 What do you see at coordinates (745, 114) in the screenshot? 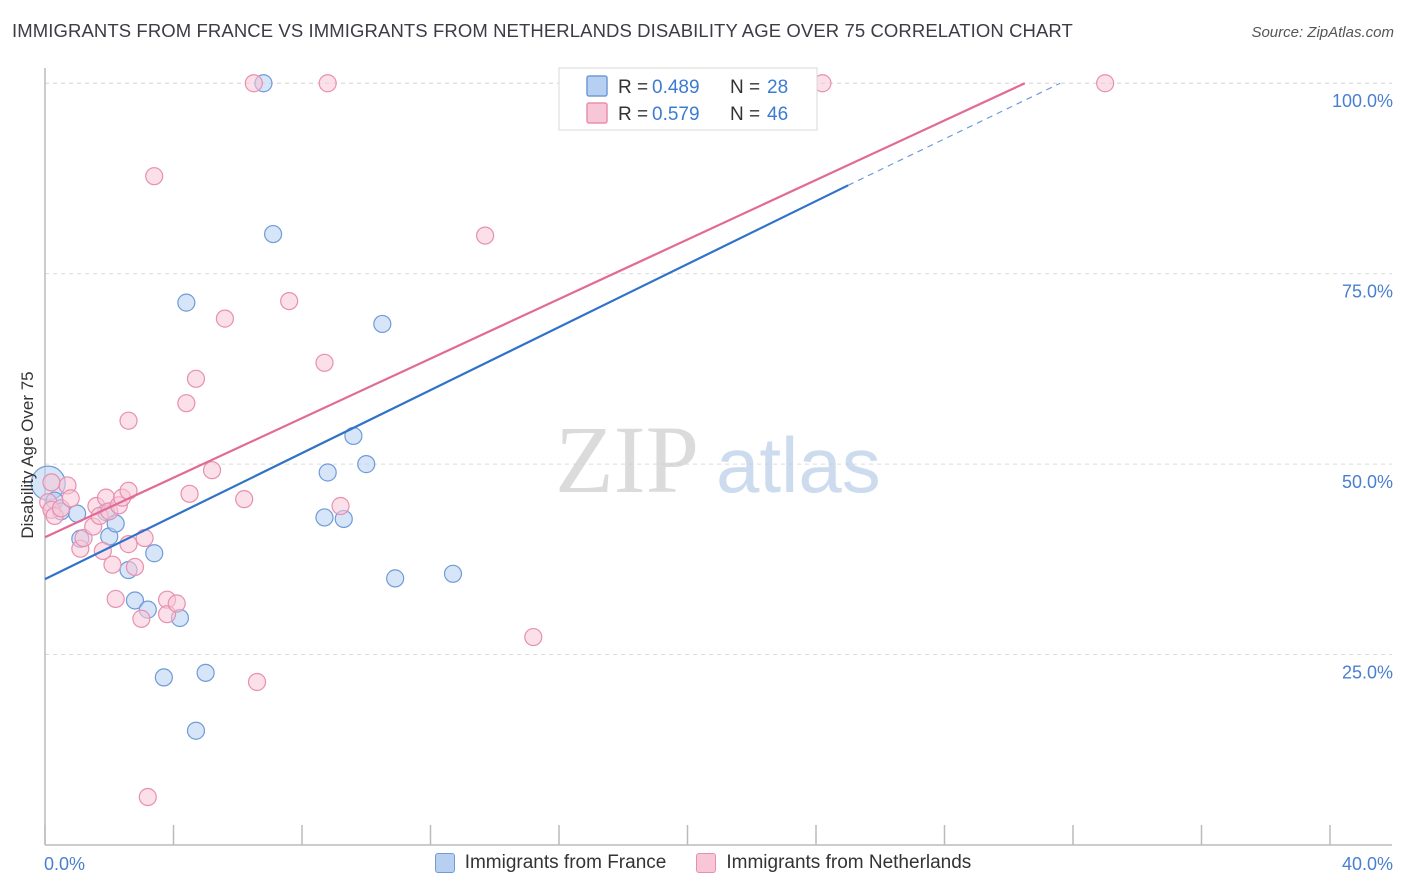
I see `legend-n-label-netherlands: N =` at bounding box center [745, 114].